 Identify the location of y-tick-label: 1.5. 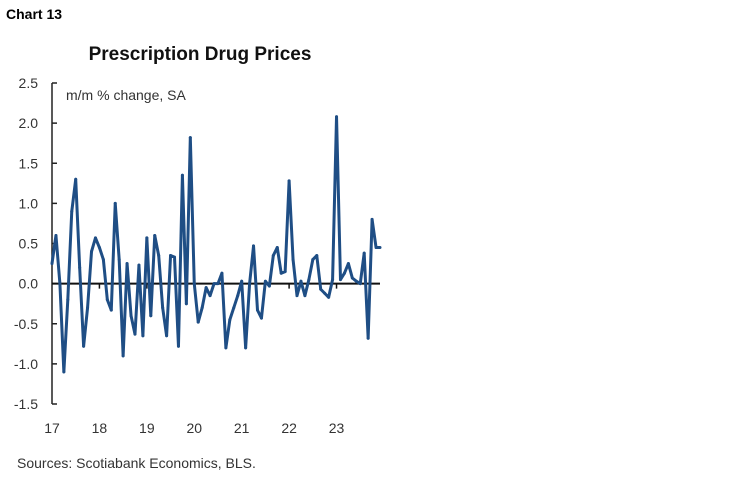
(29, 163).